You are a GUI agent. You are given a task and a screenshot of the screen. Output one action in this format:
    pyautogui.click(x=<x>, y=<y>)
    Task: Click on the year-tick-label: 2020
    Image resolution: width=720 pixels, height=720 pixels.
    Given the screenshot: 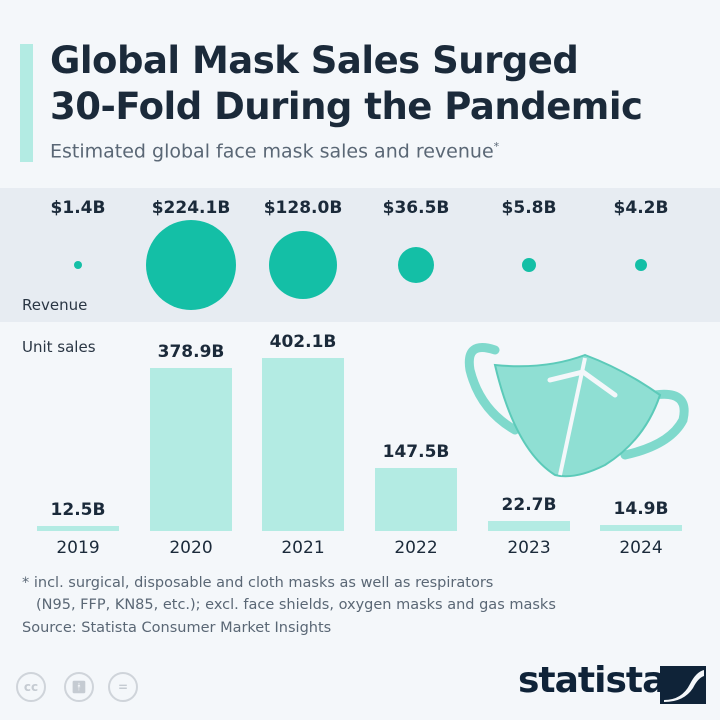 What is the action you would take?
    pyautogui.click(x=191, y=548)
    